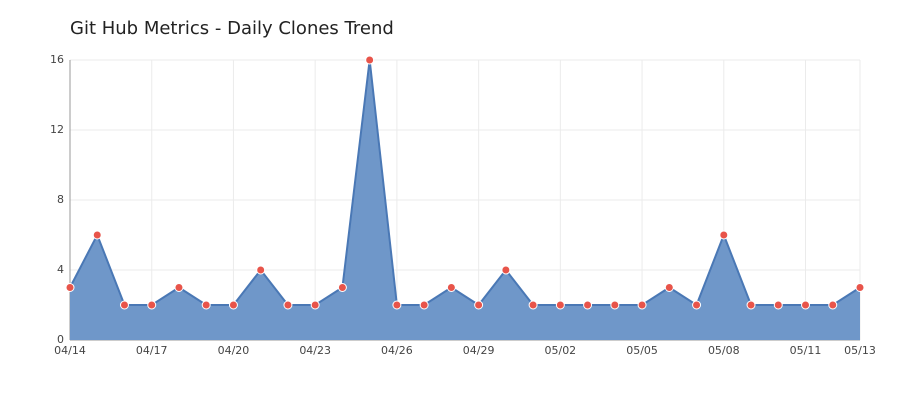 Image resolution: width=900 pixels, height=400 pixels. Describe the element at coordinates (232, 28) in the screenshot. I see `chart-title: Git Hub Metrics - Daily Clones Trend` at that location.